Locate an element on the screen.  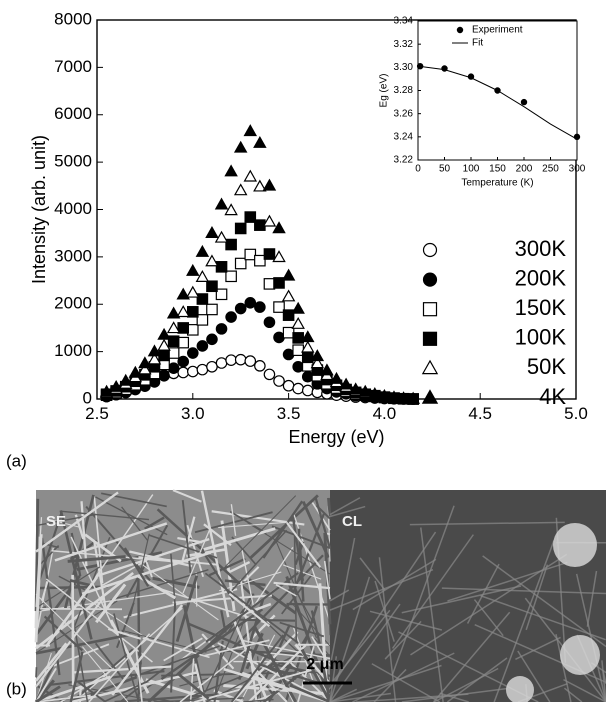
fit-line is located at coordinates (497, 102).